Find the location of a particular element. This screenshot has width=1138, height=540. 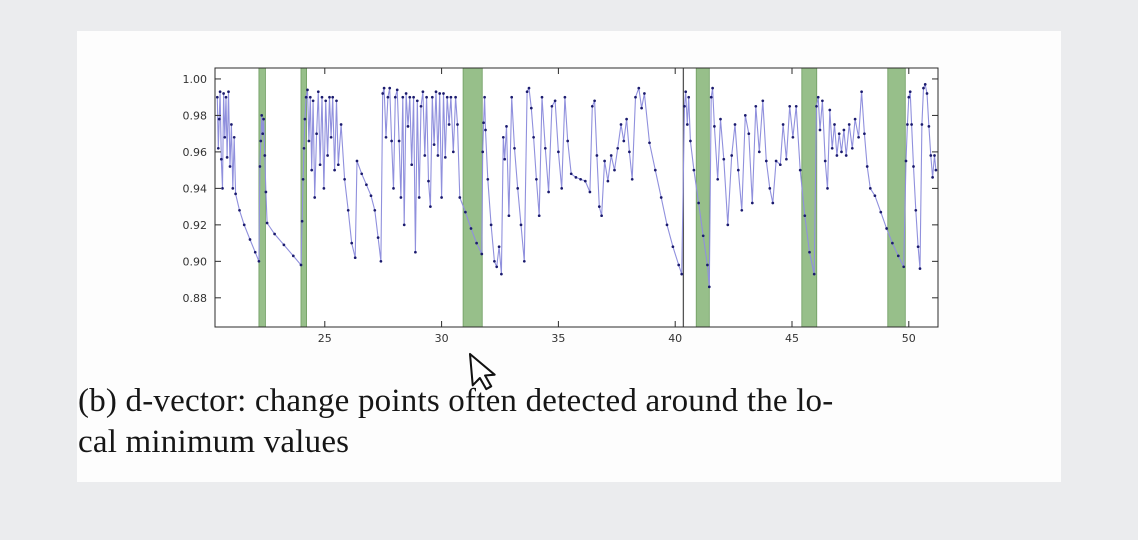

caption-line-2: cal minimum values is located at coordinates (214, 442).